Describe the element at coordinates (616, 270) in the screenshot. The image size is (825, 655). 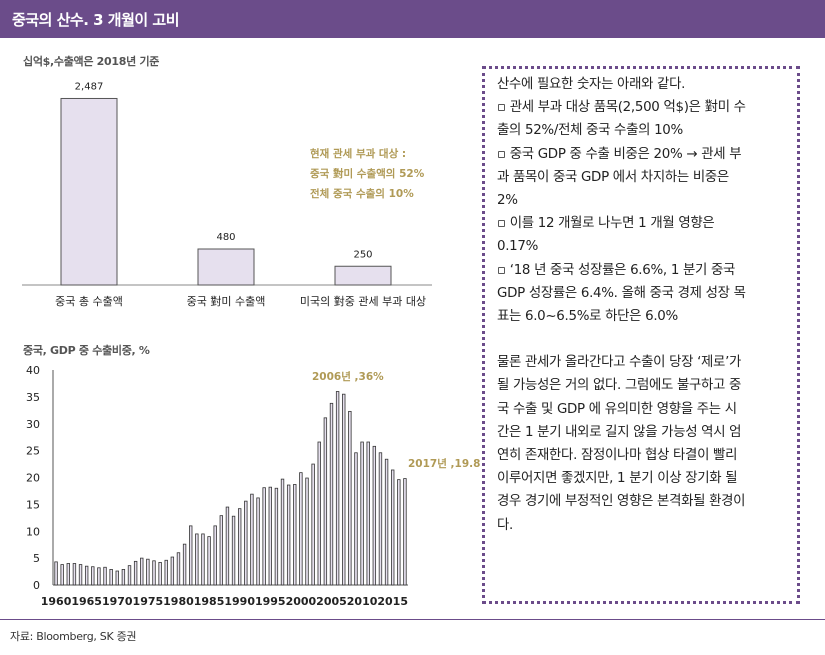
I see `text-line: ▫ ‘18 년 중국 성장률은 6.6%, 1 분기 중국` at that location.